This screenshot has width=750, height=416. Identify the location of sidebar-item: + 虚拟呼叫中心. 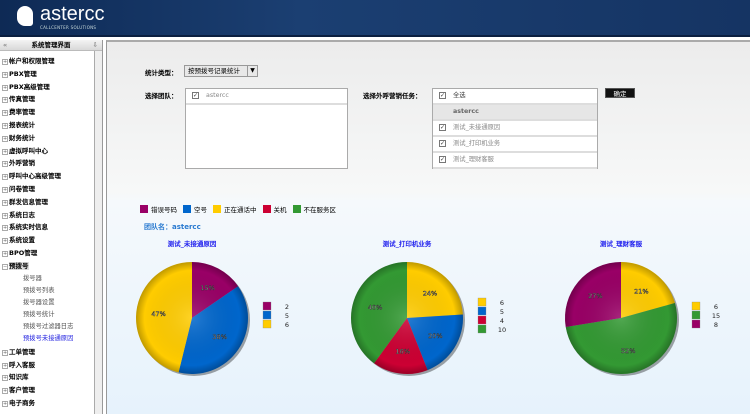
(25, 150).